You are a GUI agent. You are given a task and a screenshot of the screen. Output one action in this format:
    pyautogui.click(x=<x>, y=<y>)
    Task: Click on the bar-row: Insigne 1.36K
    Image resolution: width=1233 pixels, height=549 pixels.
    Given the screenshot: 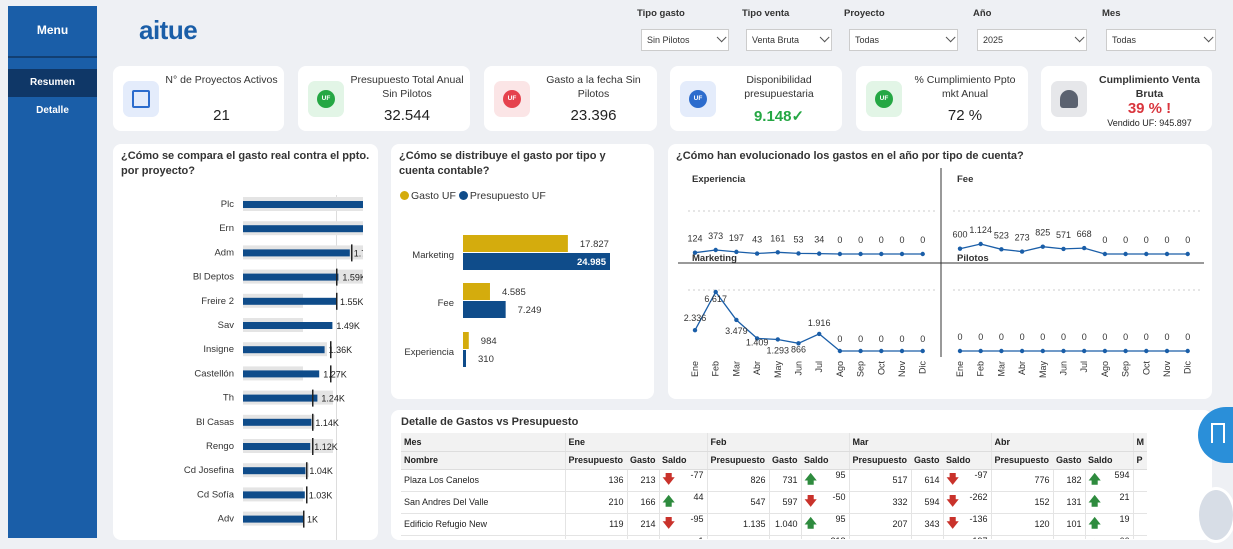 What is the action you would take?
    pyautogui.click(x=277, y=350)
    